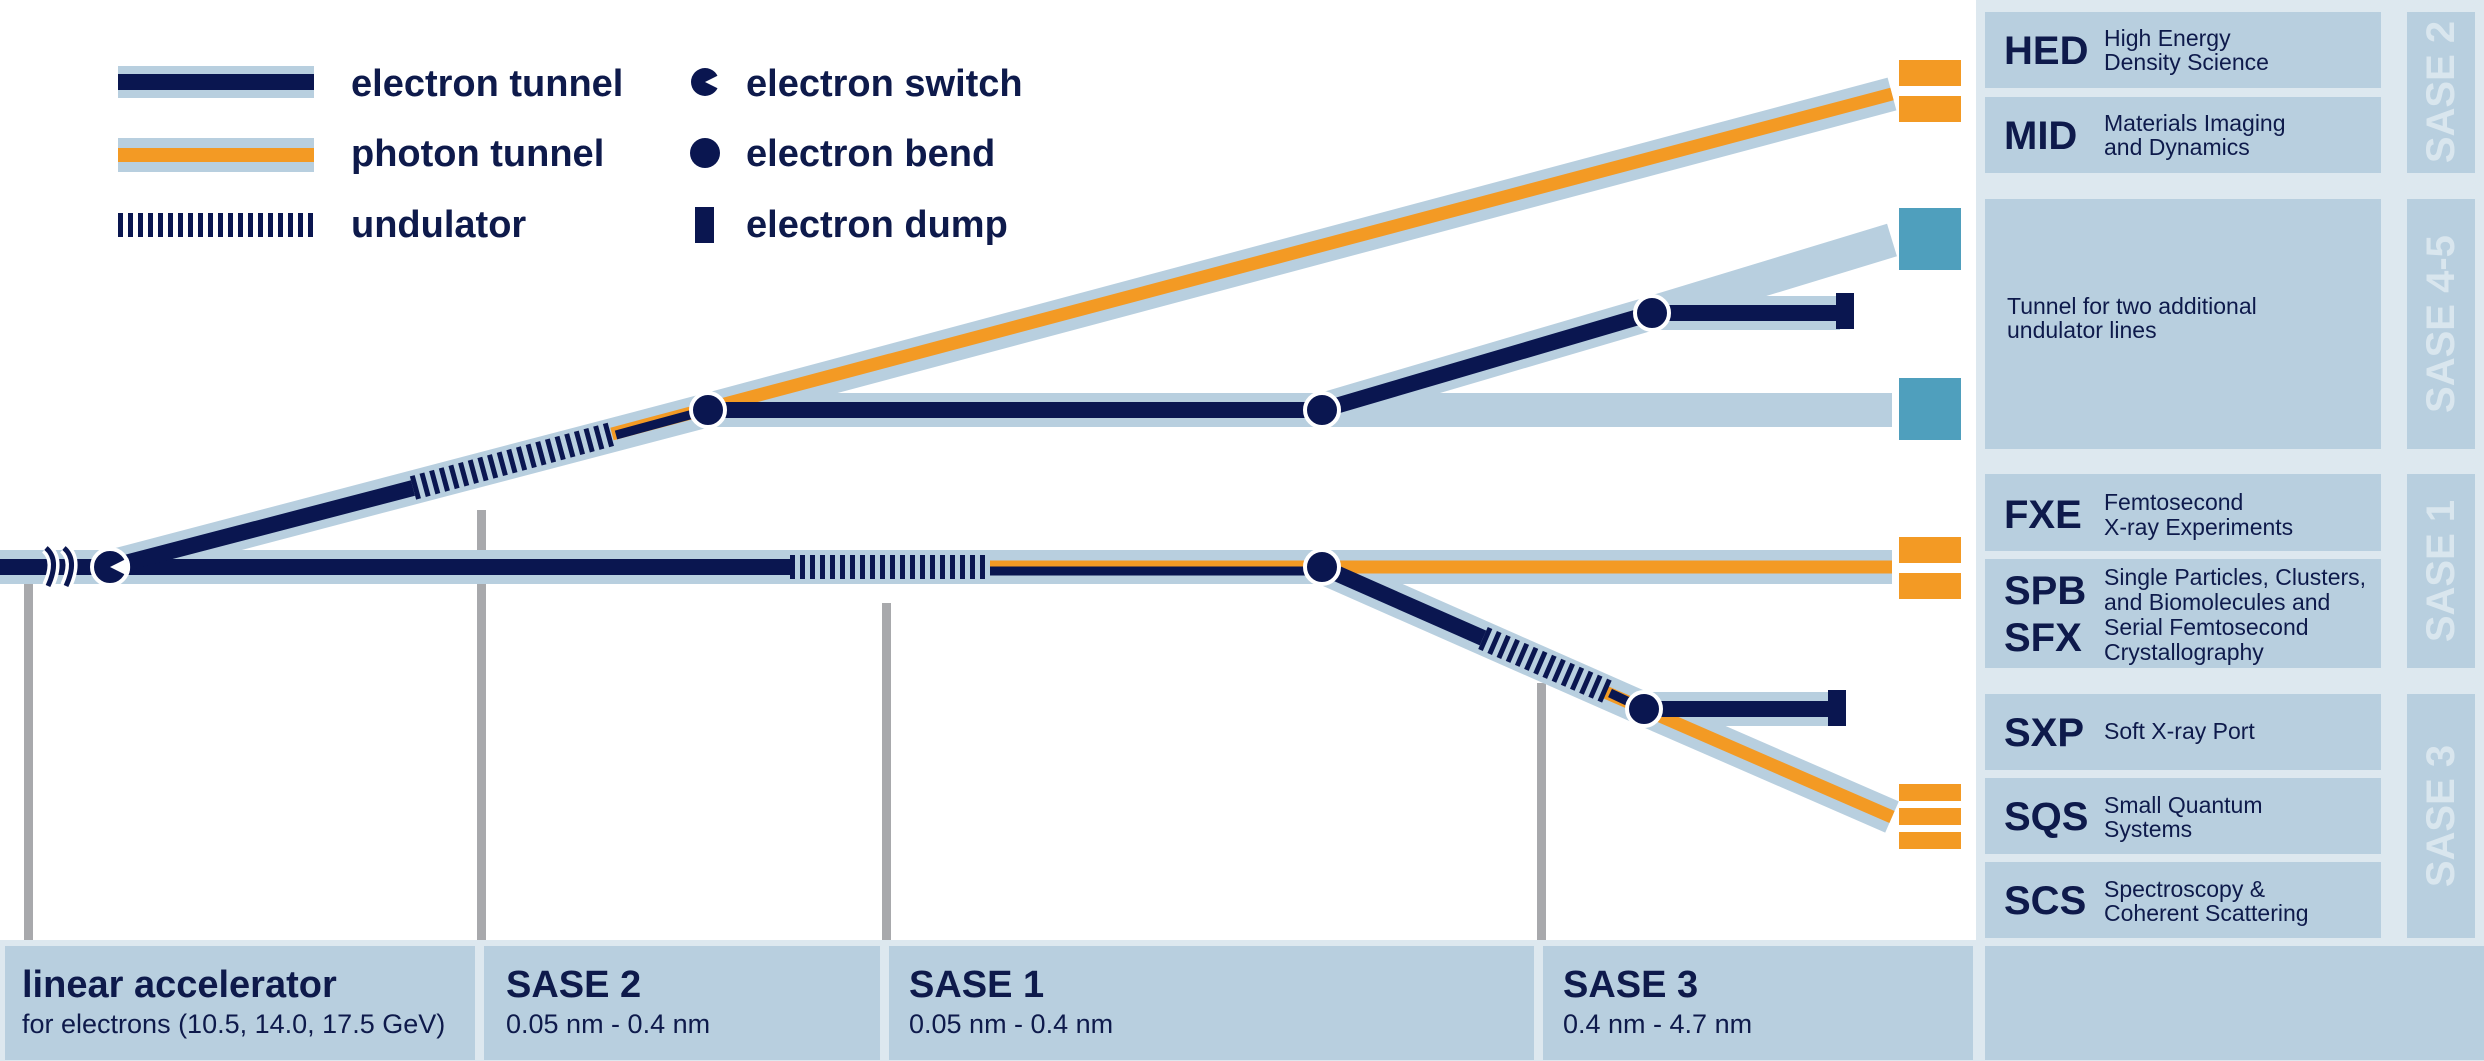  I want to click on hutch-mid, so click(1930, 109).